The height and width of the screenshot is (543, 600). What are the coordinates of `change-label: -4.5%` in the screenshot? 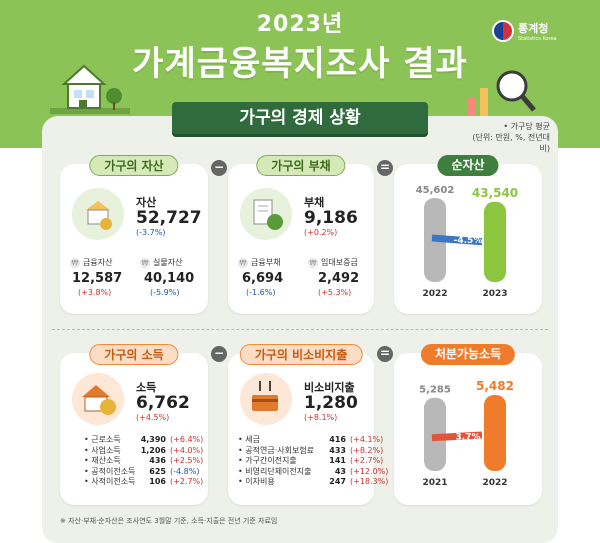 It's located at (468, 241).